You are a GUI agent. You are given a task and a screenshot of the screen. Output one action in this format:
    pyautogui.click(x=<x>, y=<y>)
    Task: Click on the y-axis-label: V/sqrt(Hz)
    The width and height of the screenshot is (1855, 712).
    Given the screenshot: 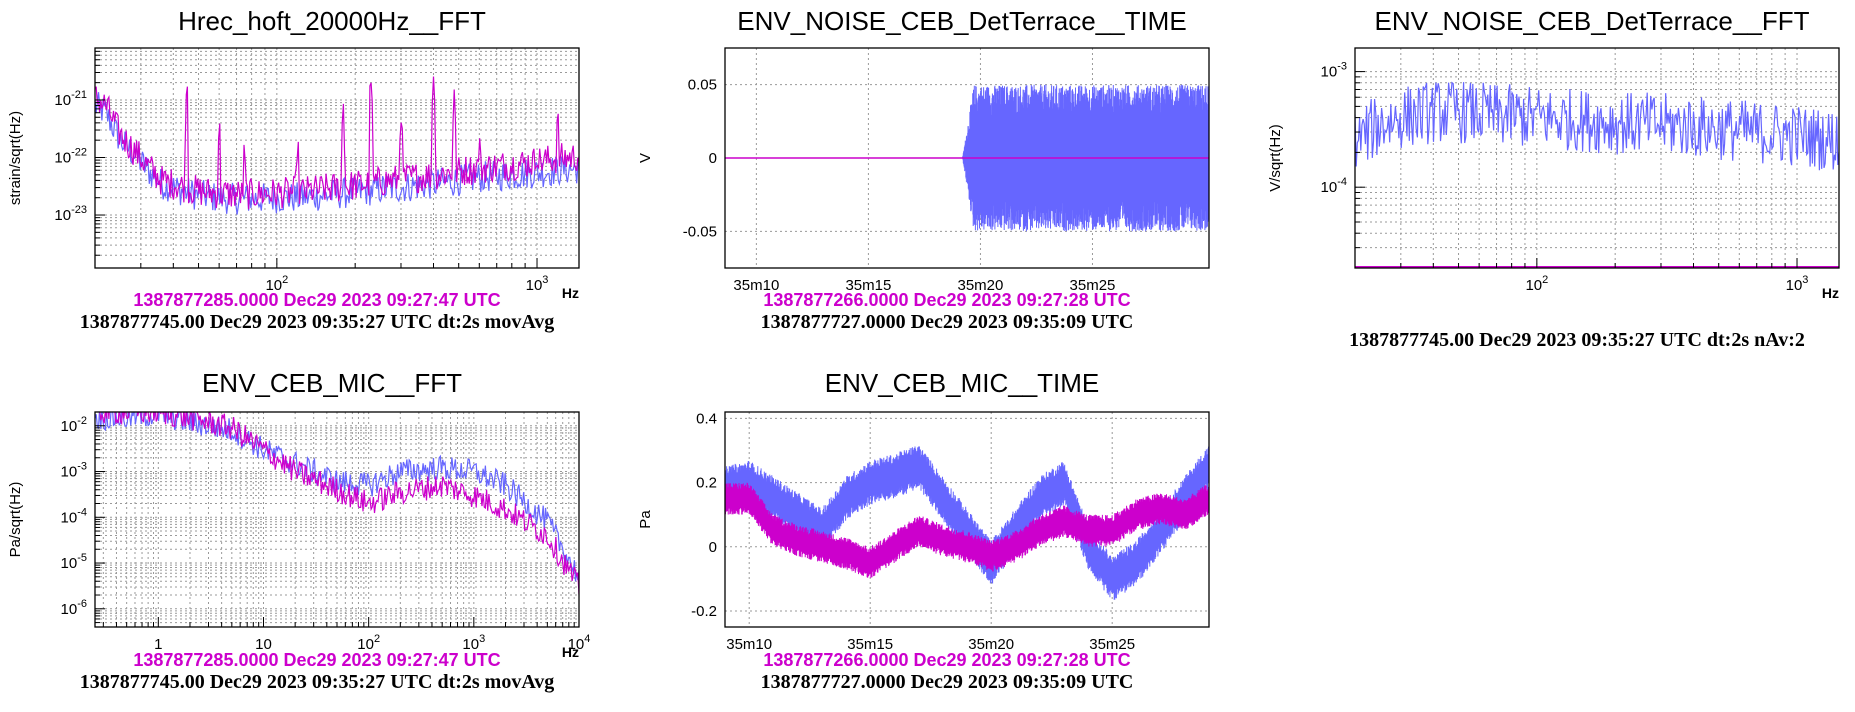 What is the action you would take?
    pyautogui.click(x=1275, y=158)
    